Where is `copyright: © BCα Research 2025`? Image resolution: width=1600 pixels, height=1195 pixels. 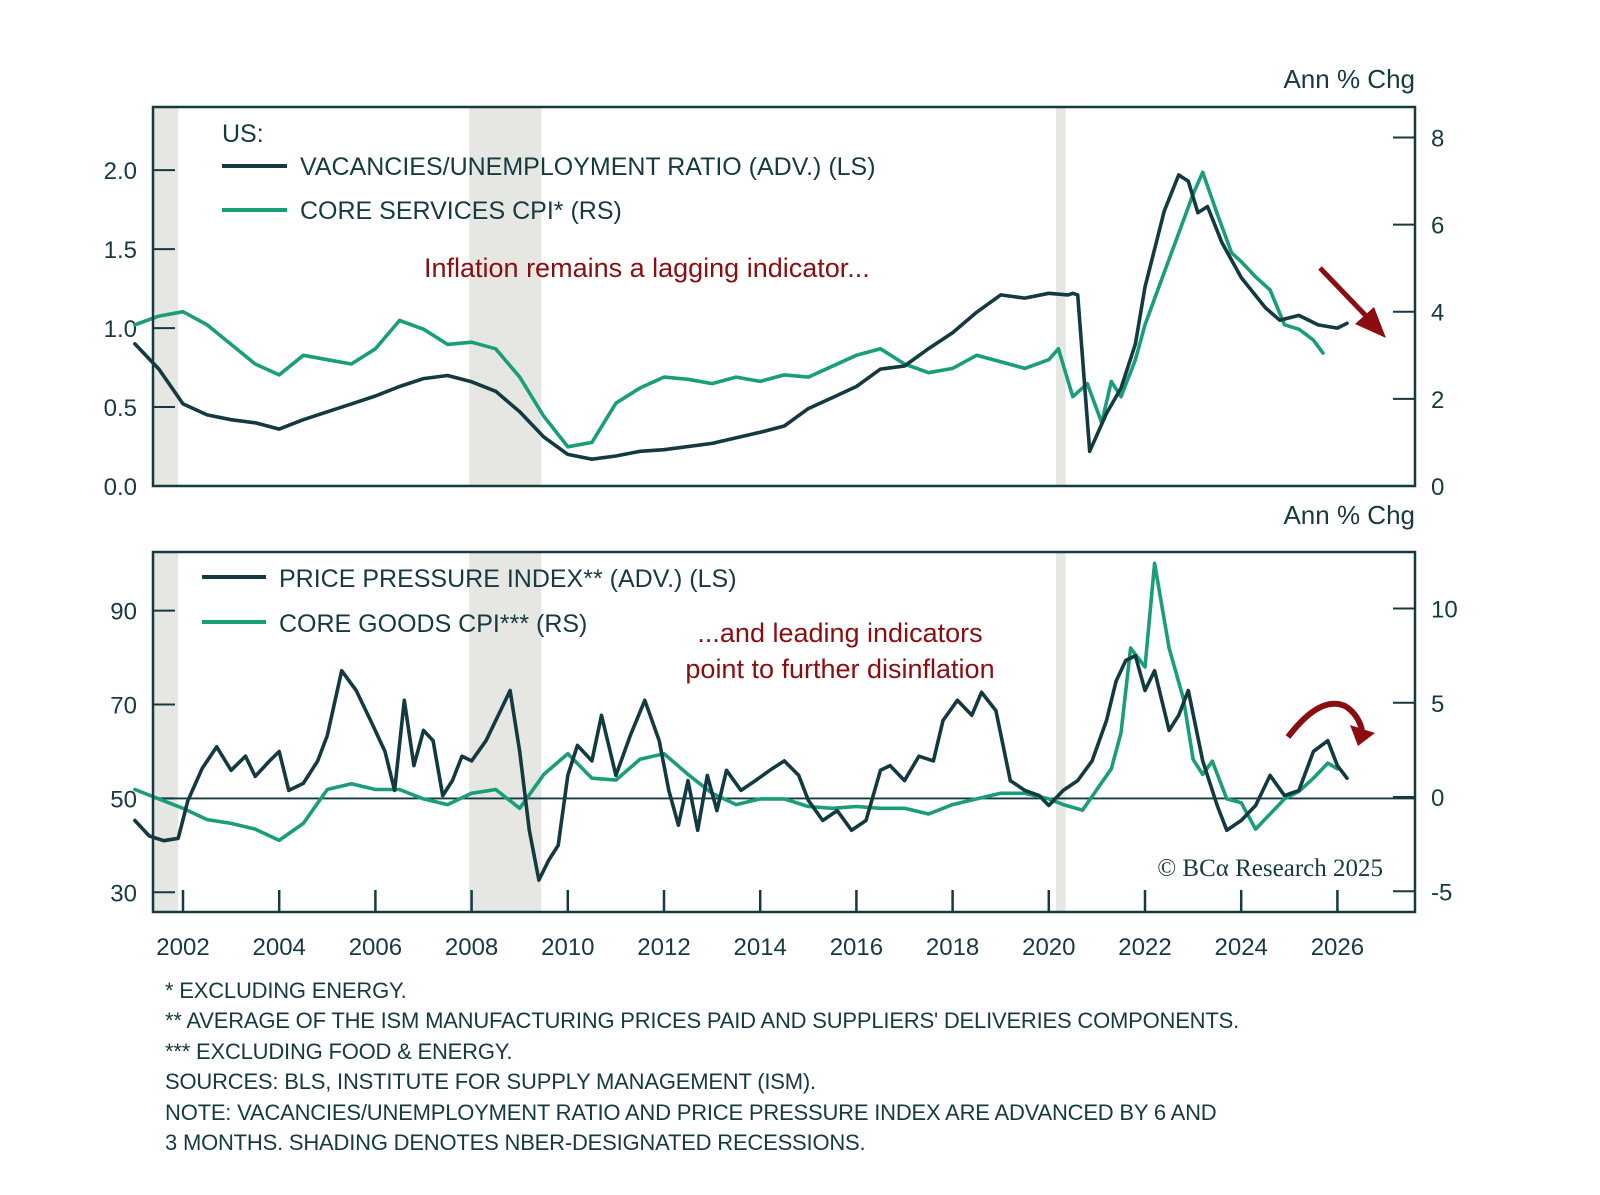
copyright: © BCα Research 2025 is located at coordinates (1270, 868).